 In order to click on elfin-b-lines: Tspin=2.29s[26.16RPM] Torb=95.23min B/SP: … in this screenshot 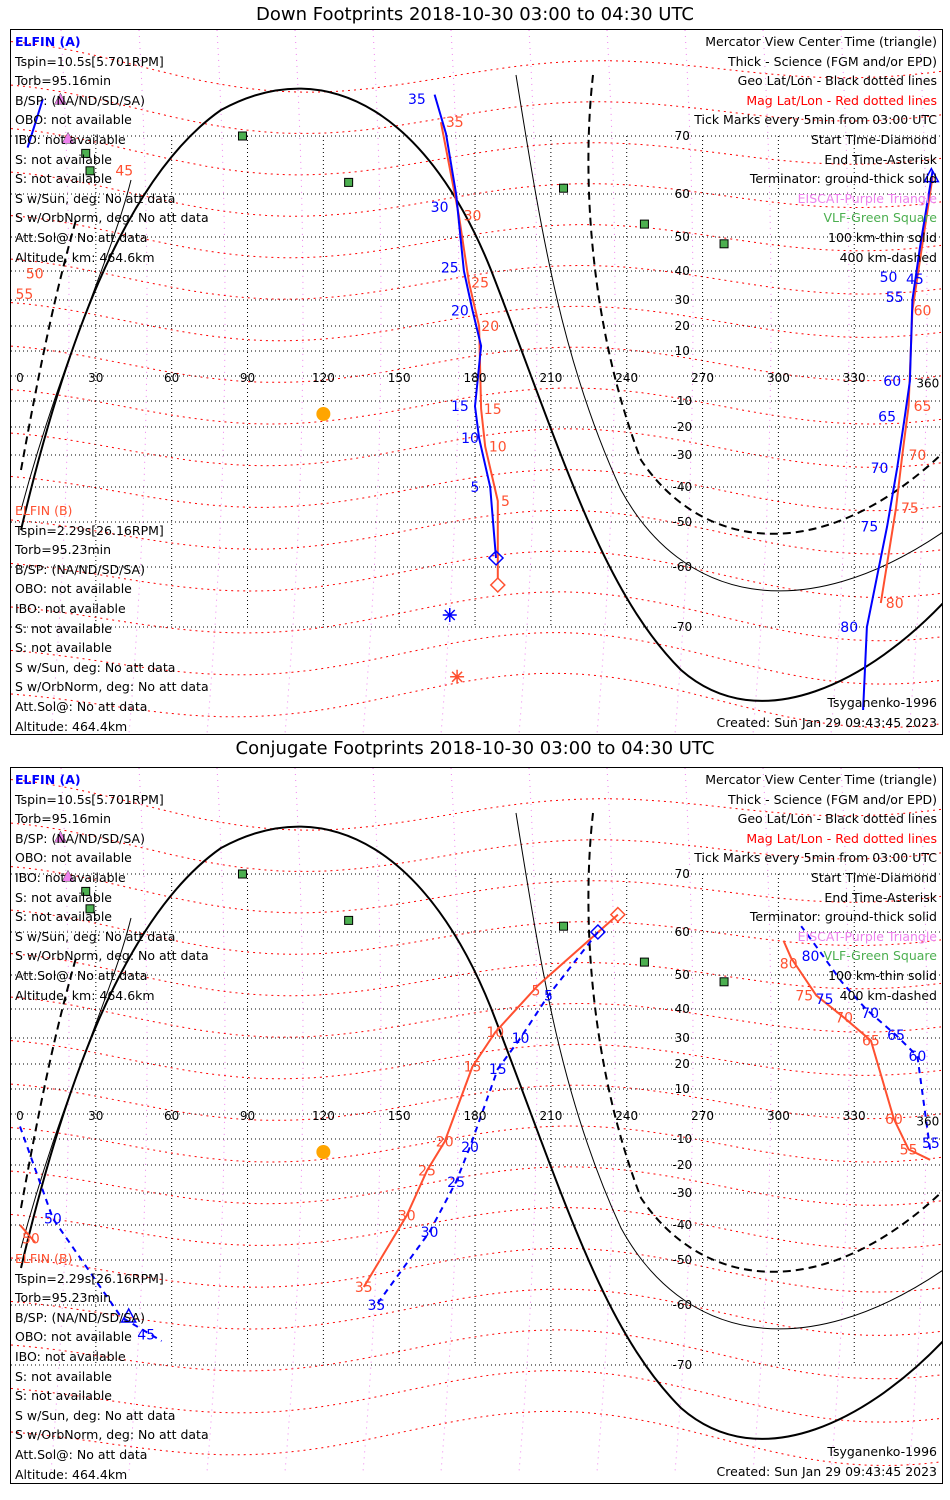, I will do `click(112, 627)`.